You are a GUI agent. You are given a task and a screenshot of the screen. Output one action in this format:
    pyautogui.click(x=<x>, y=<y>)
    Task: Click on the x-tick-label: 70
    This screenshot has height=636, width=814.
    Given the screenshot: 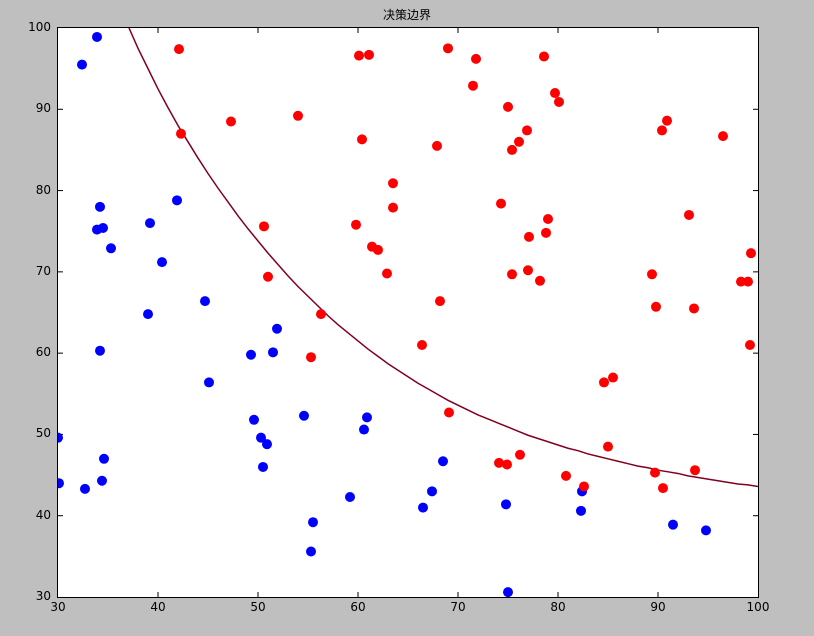 What is the action you would take?
    pyautogui.click(x=458, y=607)
    